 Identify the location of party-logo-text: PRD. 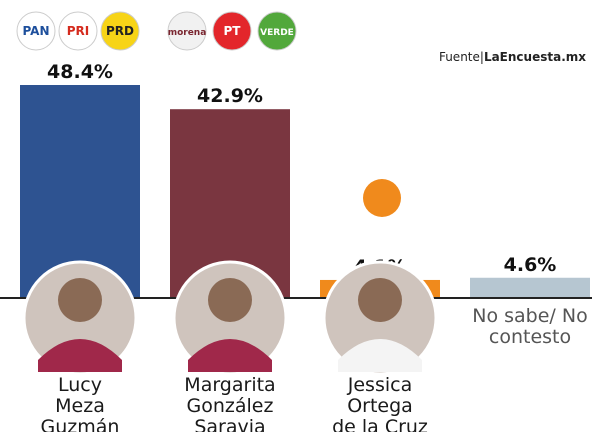
(120, 31).